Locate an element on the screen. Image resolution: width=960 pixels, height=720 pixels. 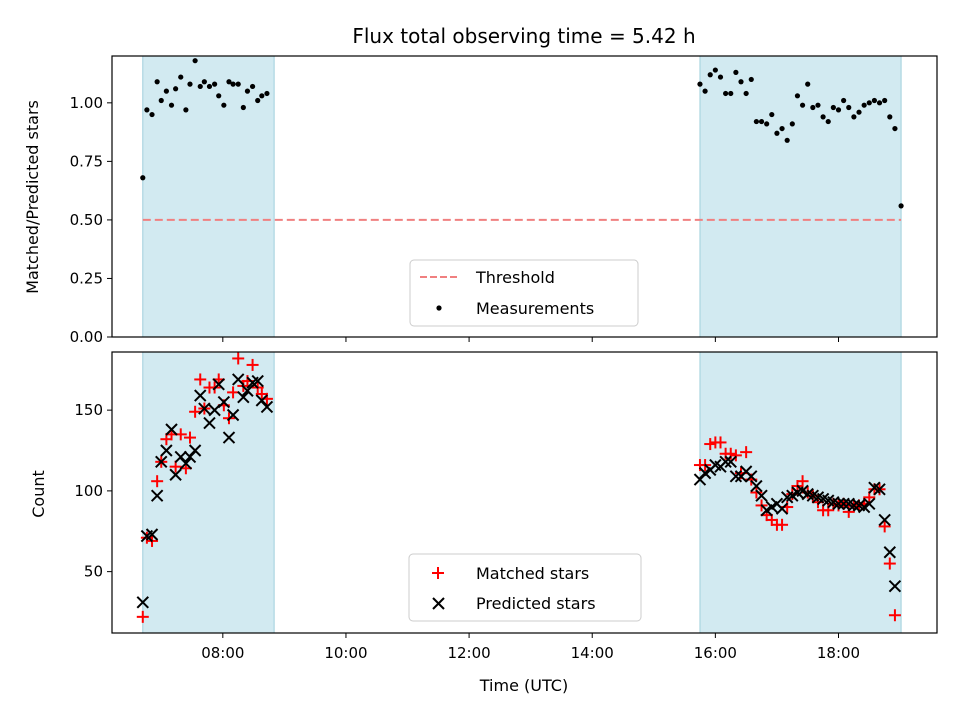
x-axis-label: Time (UTC) is located at coordinates (523, 685).